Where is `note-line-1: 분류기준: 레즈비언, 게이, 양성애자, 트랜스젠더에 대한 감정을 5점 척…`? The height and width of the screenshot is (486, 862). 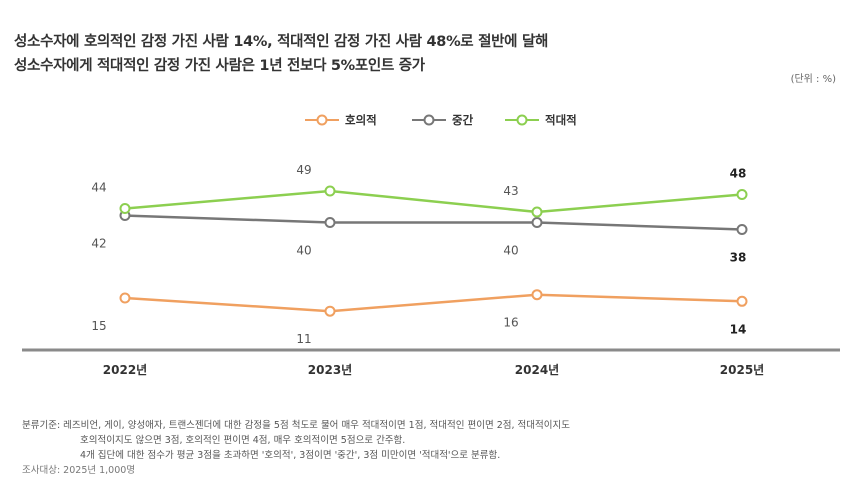 note-line-1: 분류기준: 레즈비언, 게이, 양성애자, 트랜스젠더에 대한 감정을 5점 척… is located at coordinates (296, 425).